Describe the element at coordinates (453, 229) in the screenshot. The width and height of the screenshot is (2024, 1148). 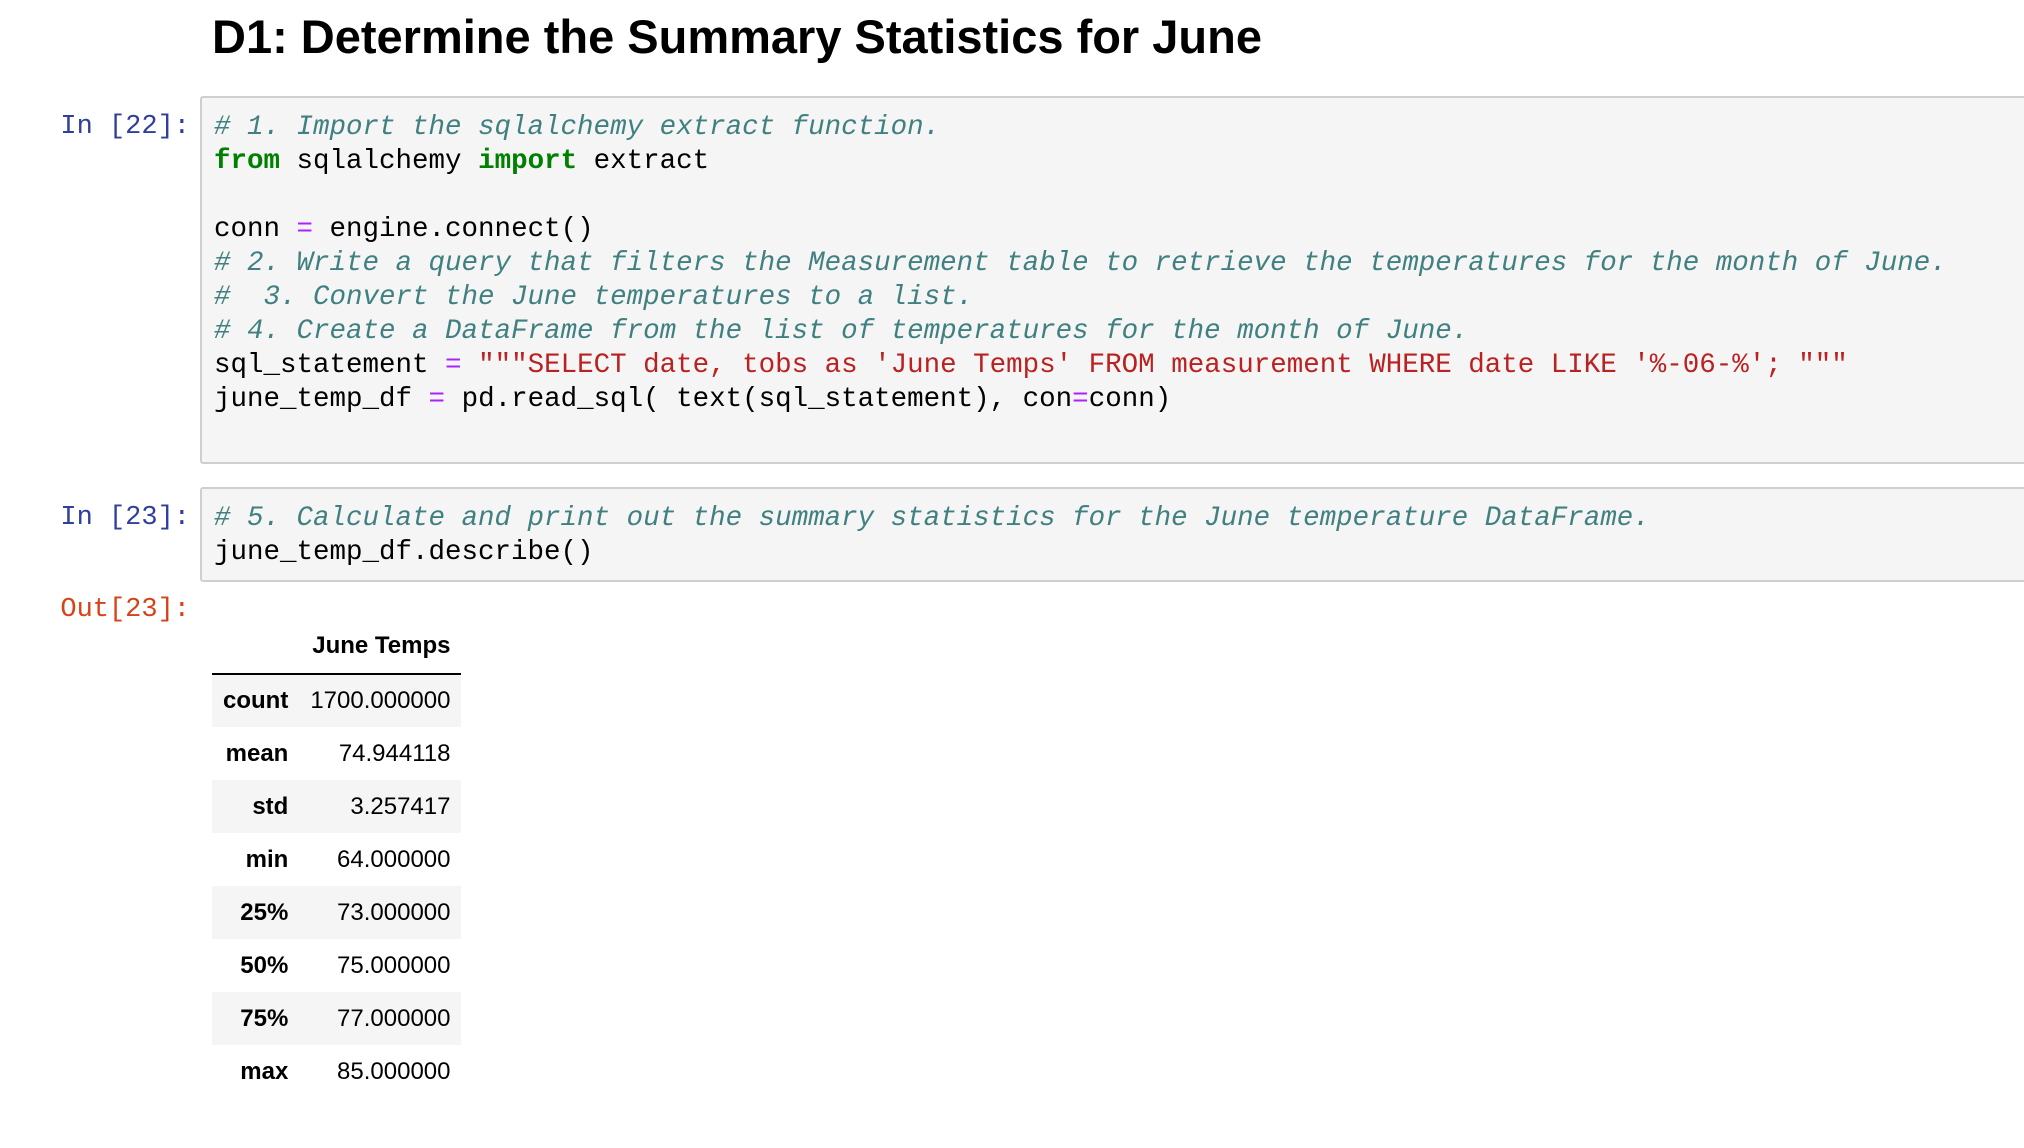
I see `code-text: engine.connect()` at that location.